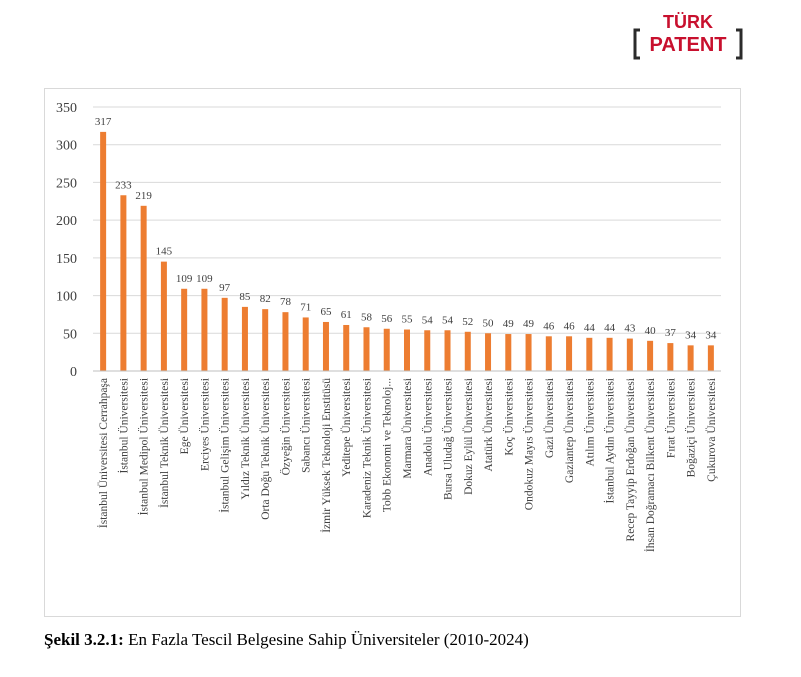  What do you see at coordinates (70, 334) in the screenshot?
I see `y-tick-label: 50` at bounding box center [70, 334].